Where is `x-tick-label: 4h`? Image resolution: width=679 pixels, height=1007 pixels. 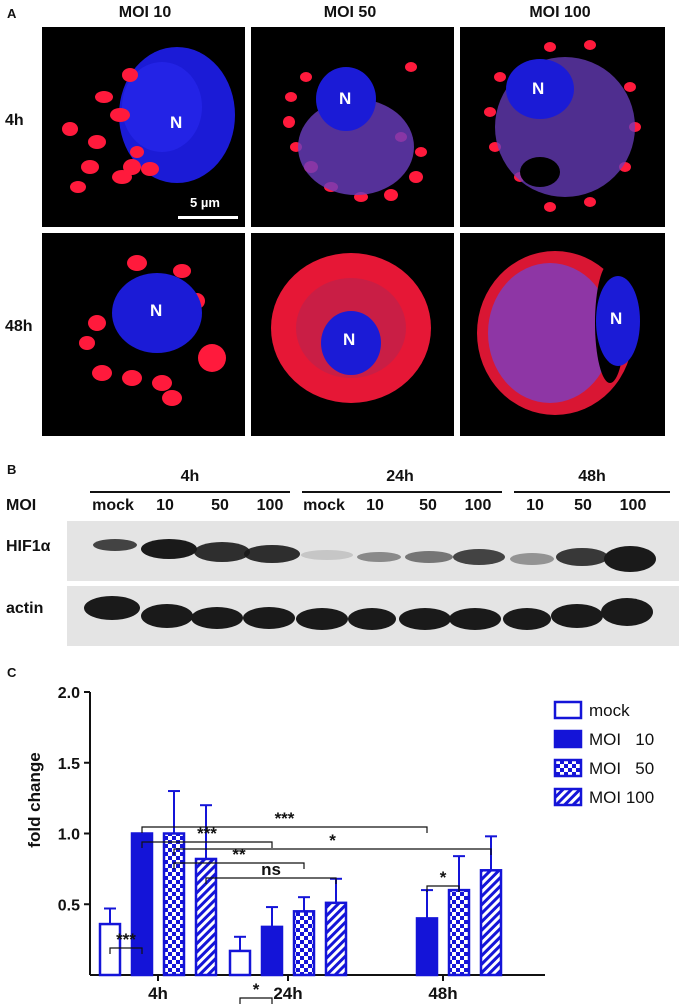 x-tick-label: 4h is located at coordinates (158, 993).